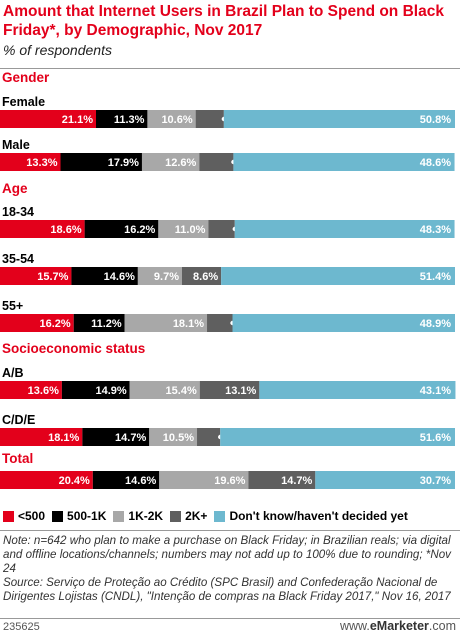  Describe the element at coordinates (13, 373) in the screenshot. I see `row-label: A/B` at that location.